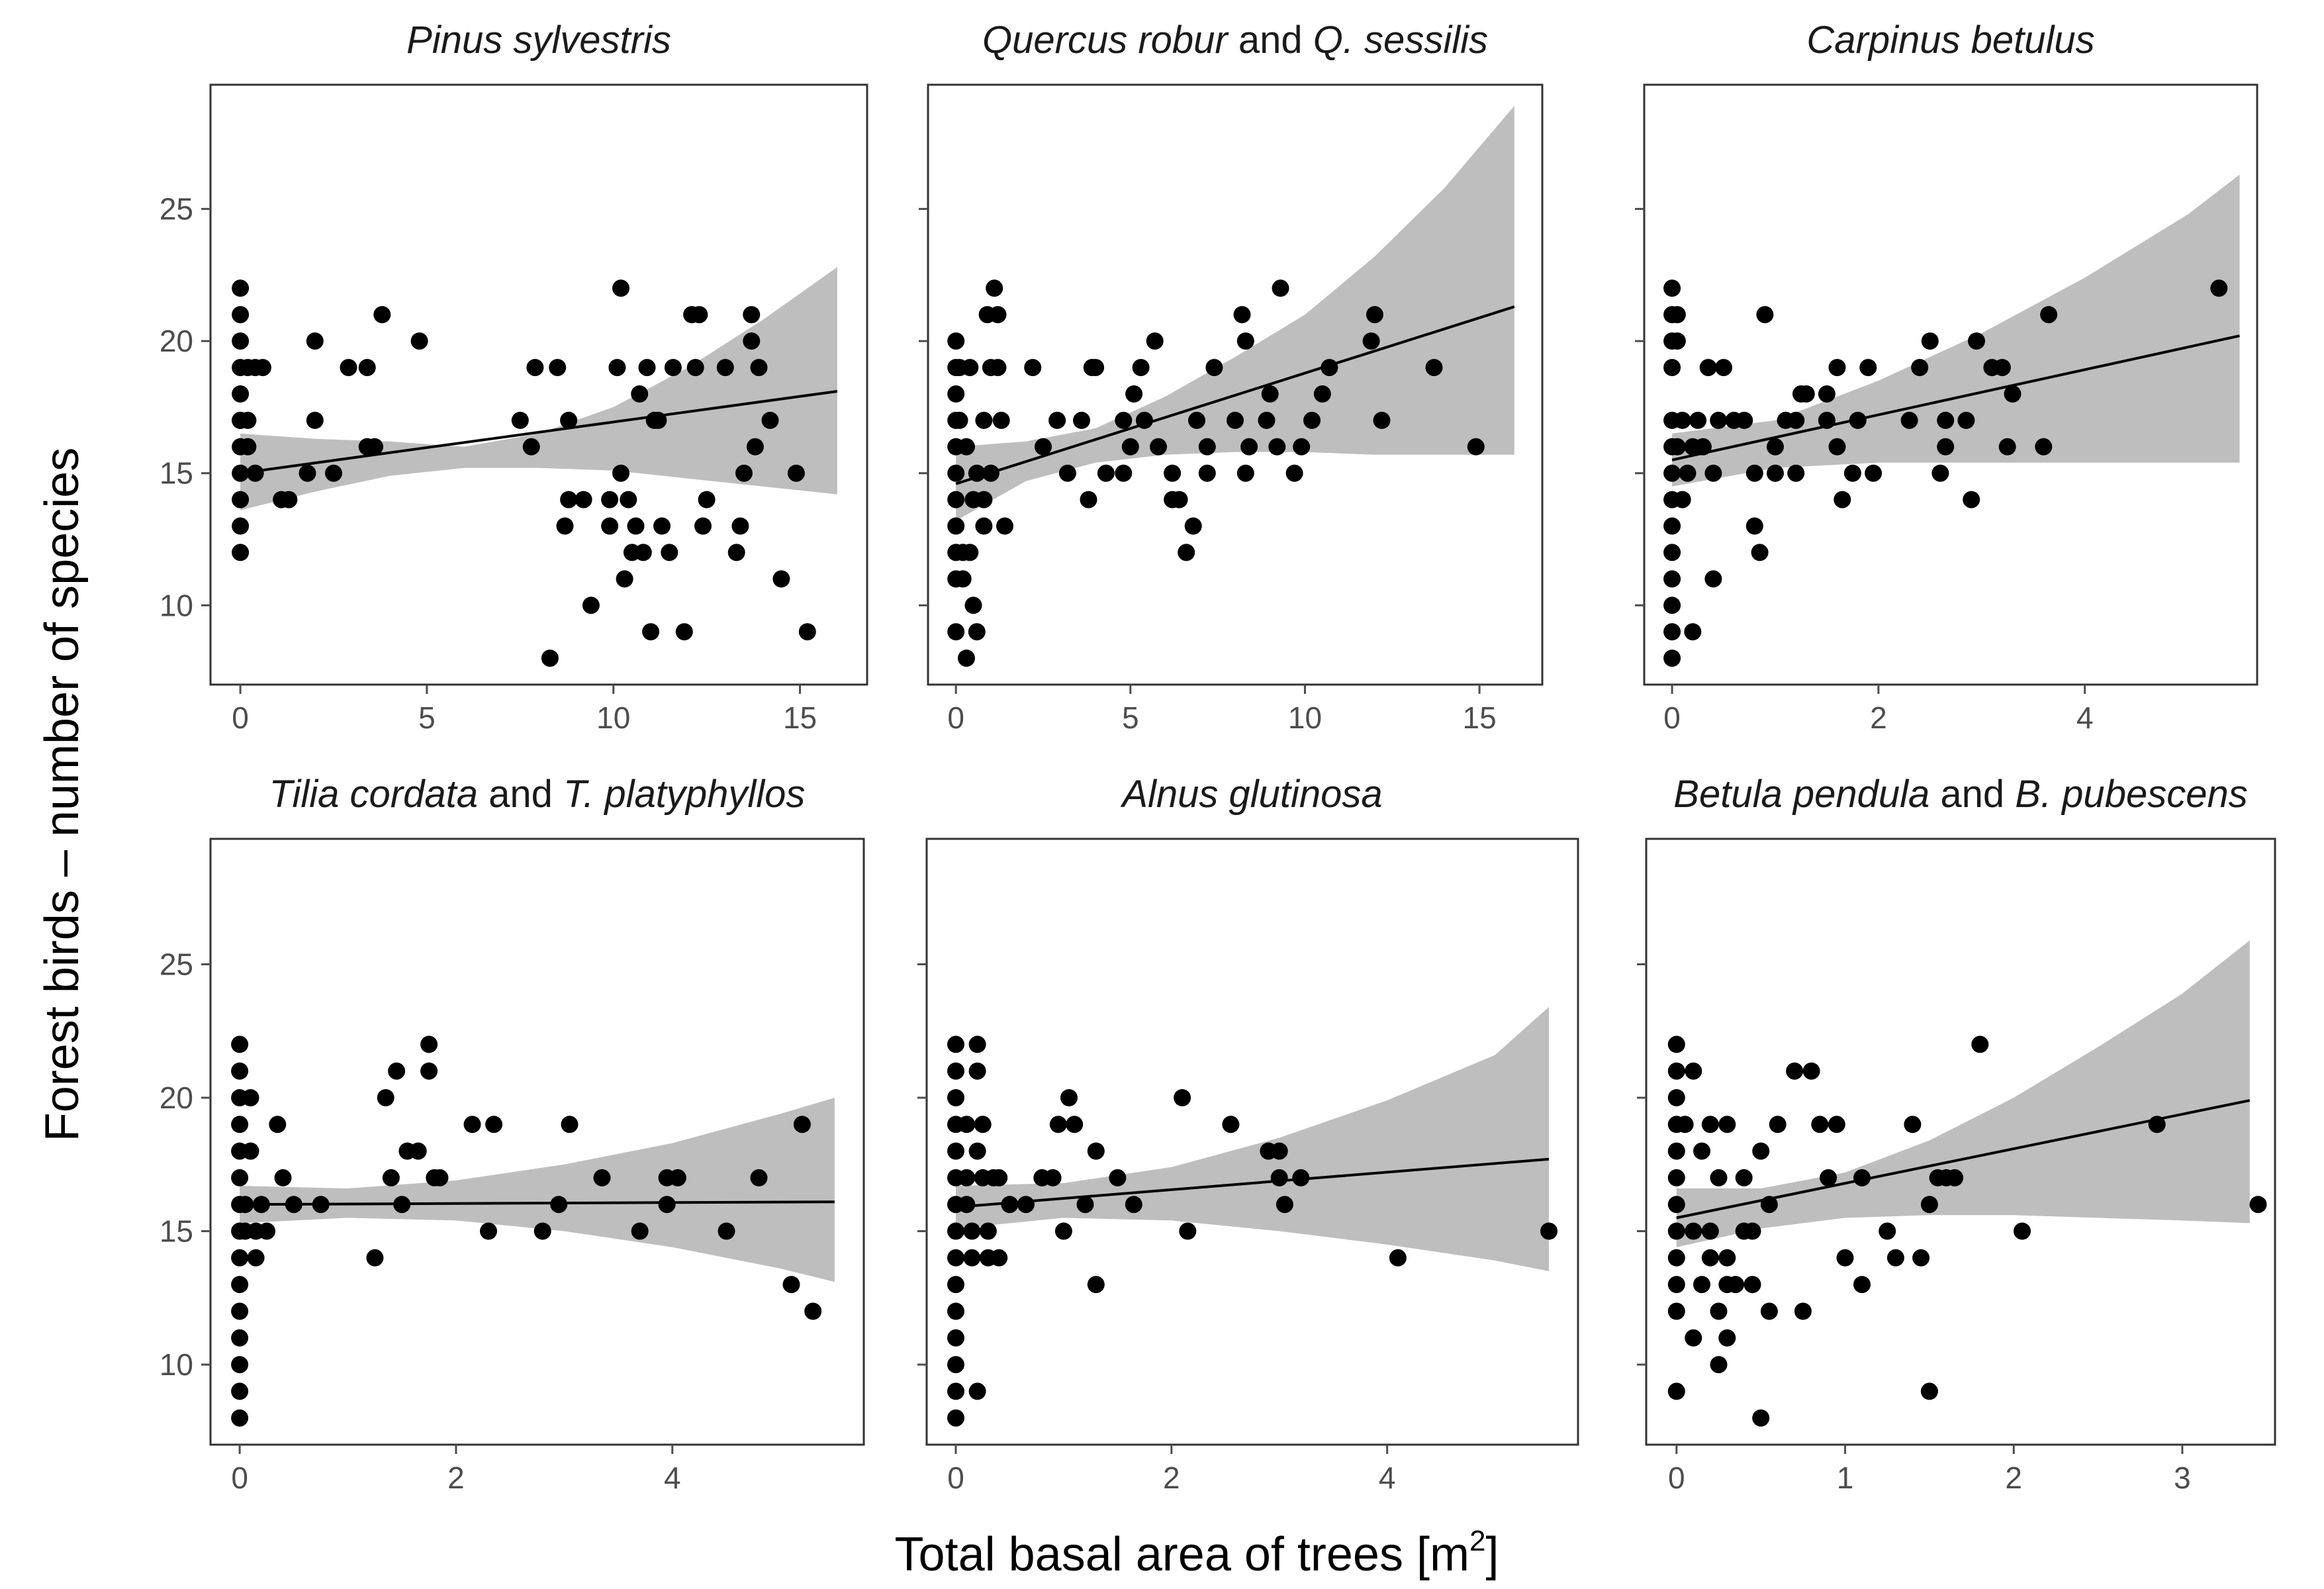  I want to click on panel-carpinus-x-tick-label-4: 4, so click(2085, 717).